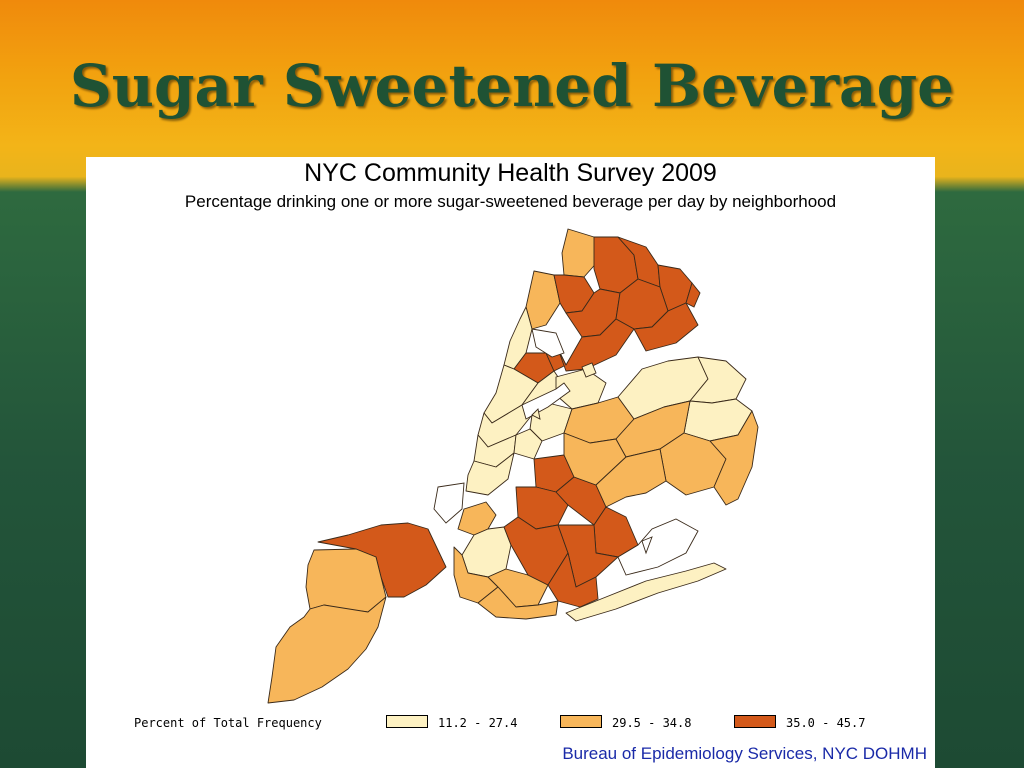 The height and width of the screenshot is (768, 1024). I want to click on legend-label-low: 11.2 - 27.4, so click(478, 723).